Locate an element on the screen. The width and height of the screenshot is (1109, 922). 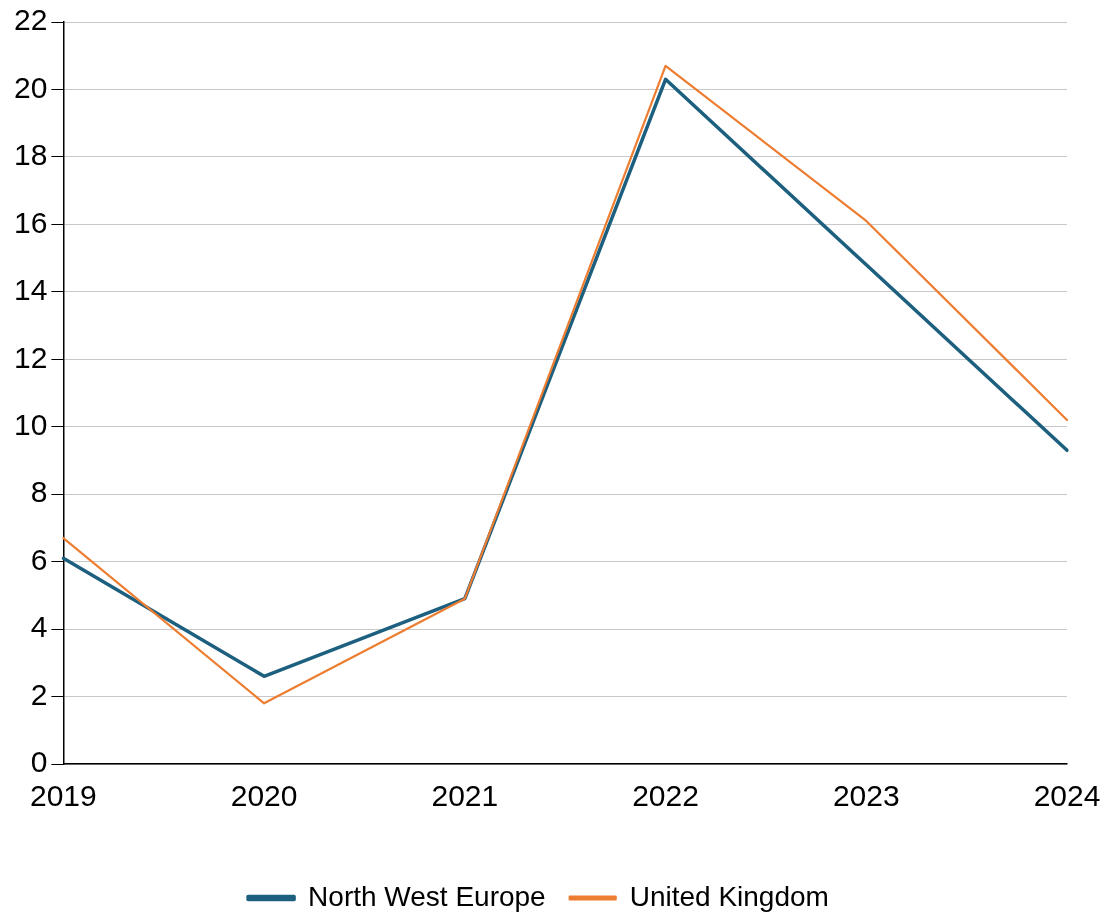
y-tick-label: 6 is located at coordinates (39, 559).